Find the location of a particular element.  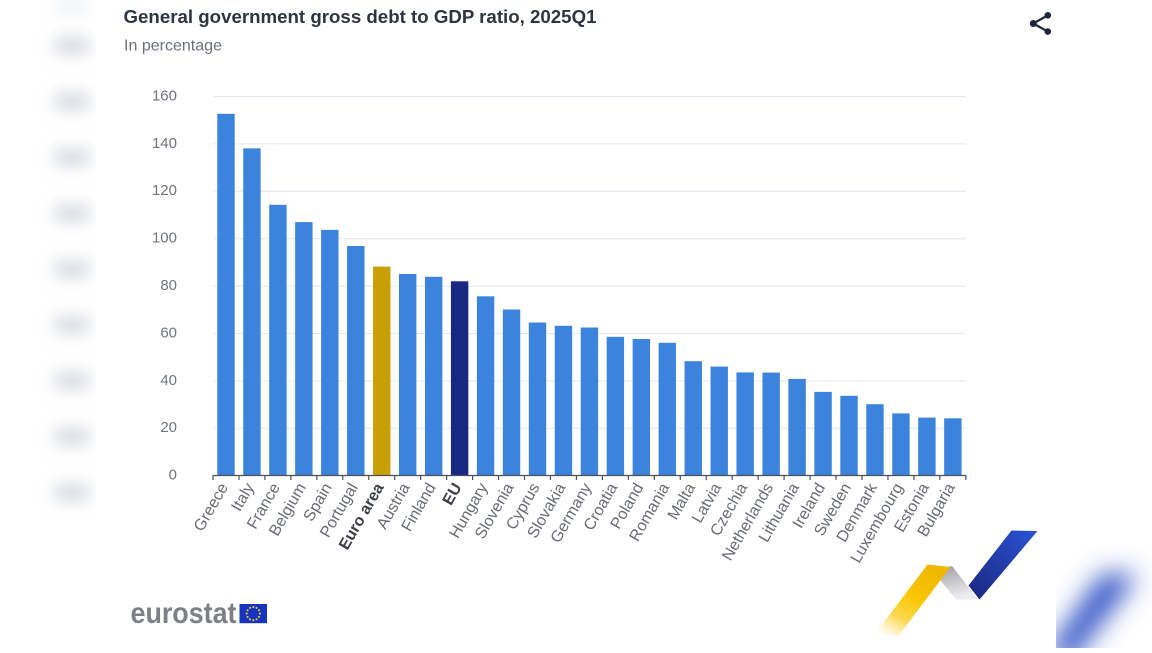

svg-text: eurostat is located at coordinates (184, 613).